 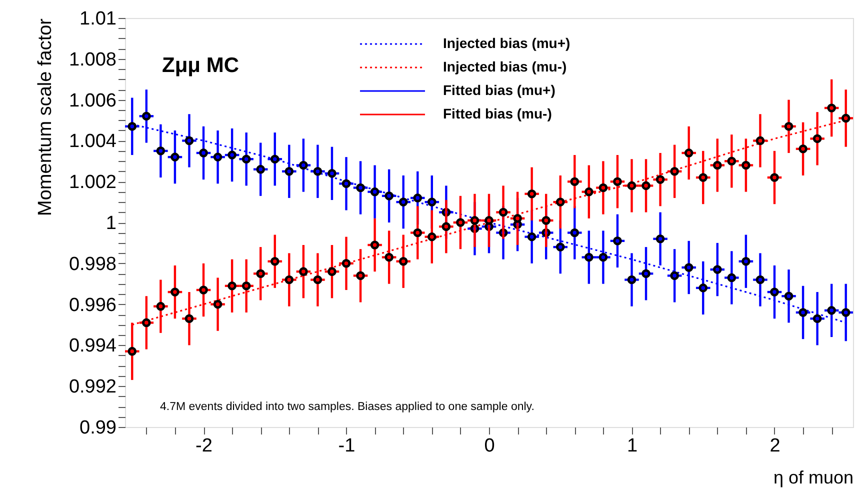 I want to click on x-tick-label: 1, so click(x=632, y=446).